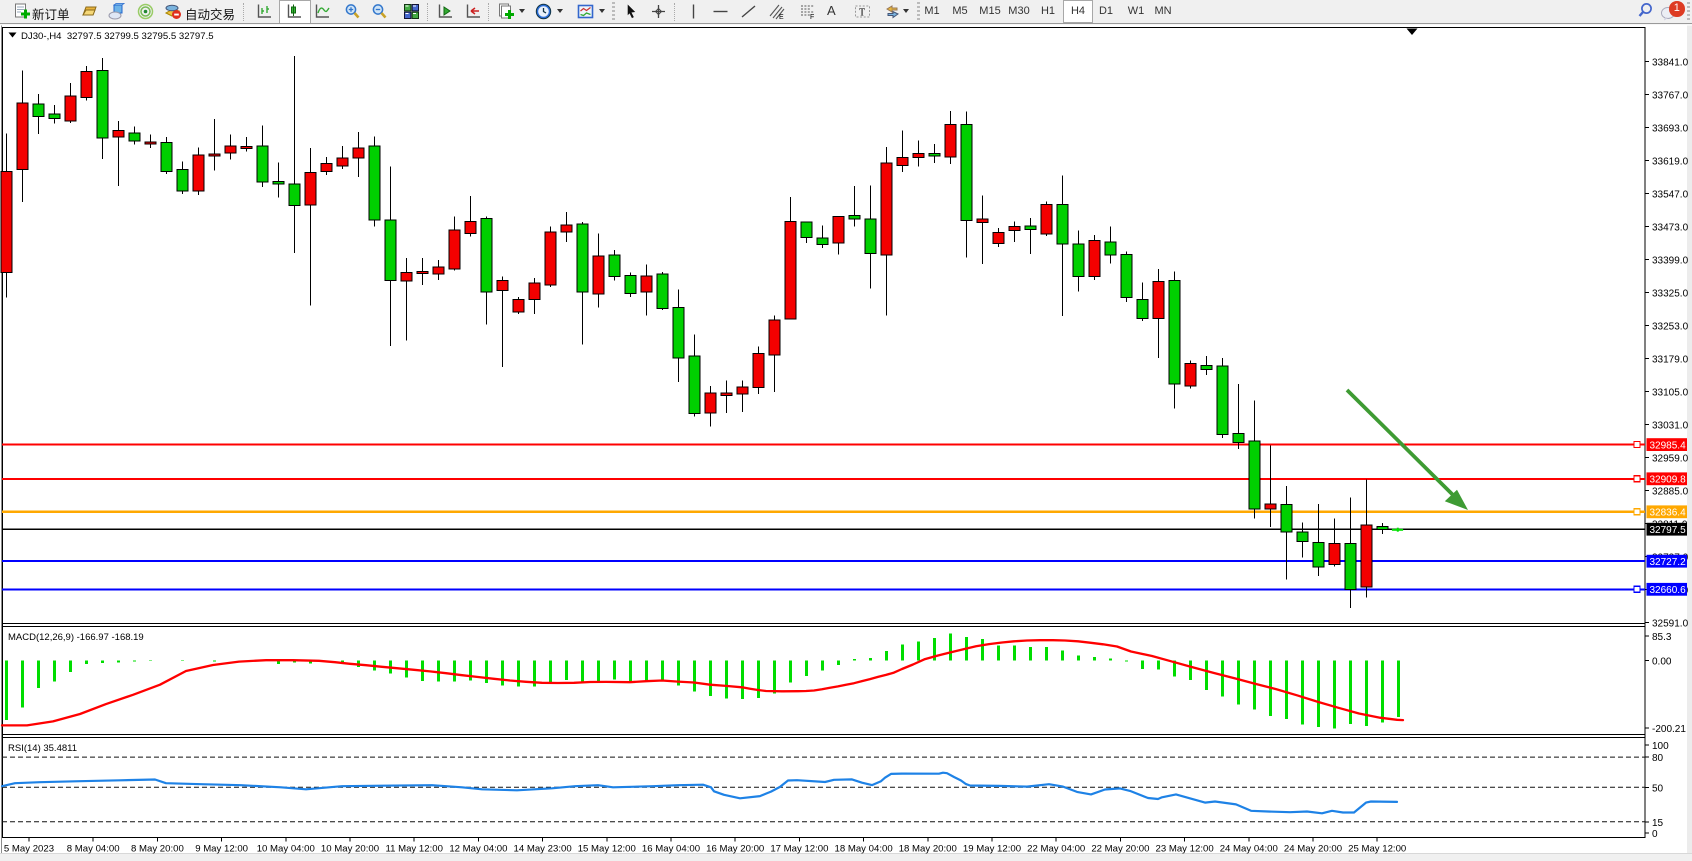 This screenshot has height=861, width=1692. What do you see at coordinates (1662, 662) in the screenshot?
I see `svg-text: 0.00` at bounding box center [1662, 662].